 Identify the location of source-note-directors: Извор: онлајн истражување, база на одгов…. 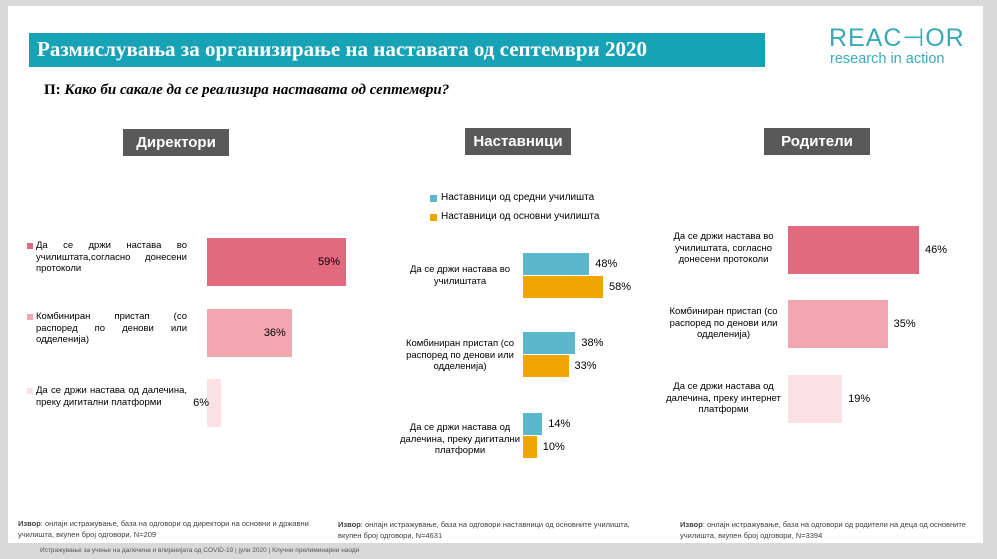
(163, 529).